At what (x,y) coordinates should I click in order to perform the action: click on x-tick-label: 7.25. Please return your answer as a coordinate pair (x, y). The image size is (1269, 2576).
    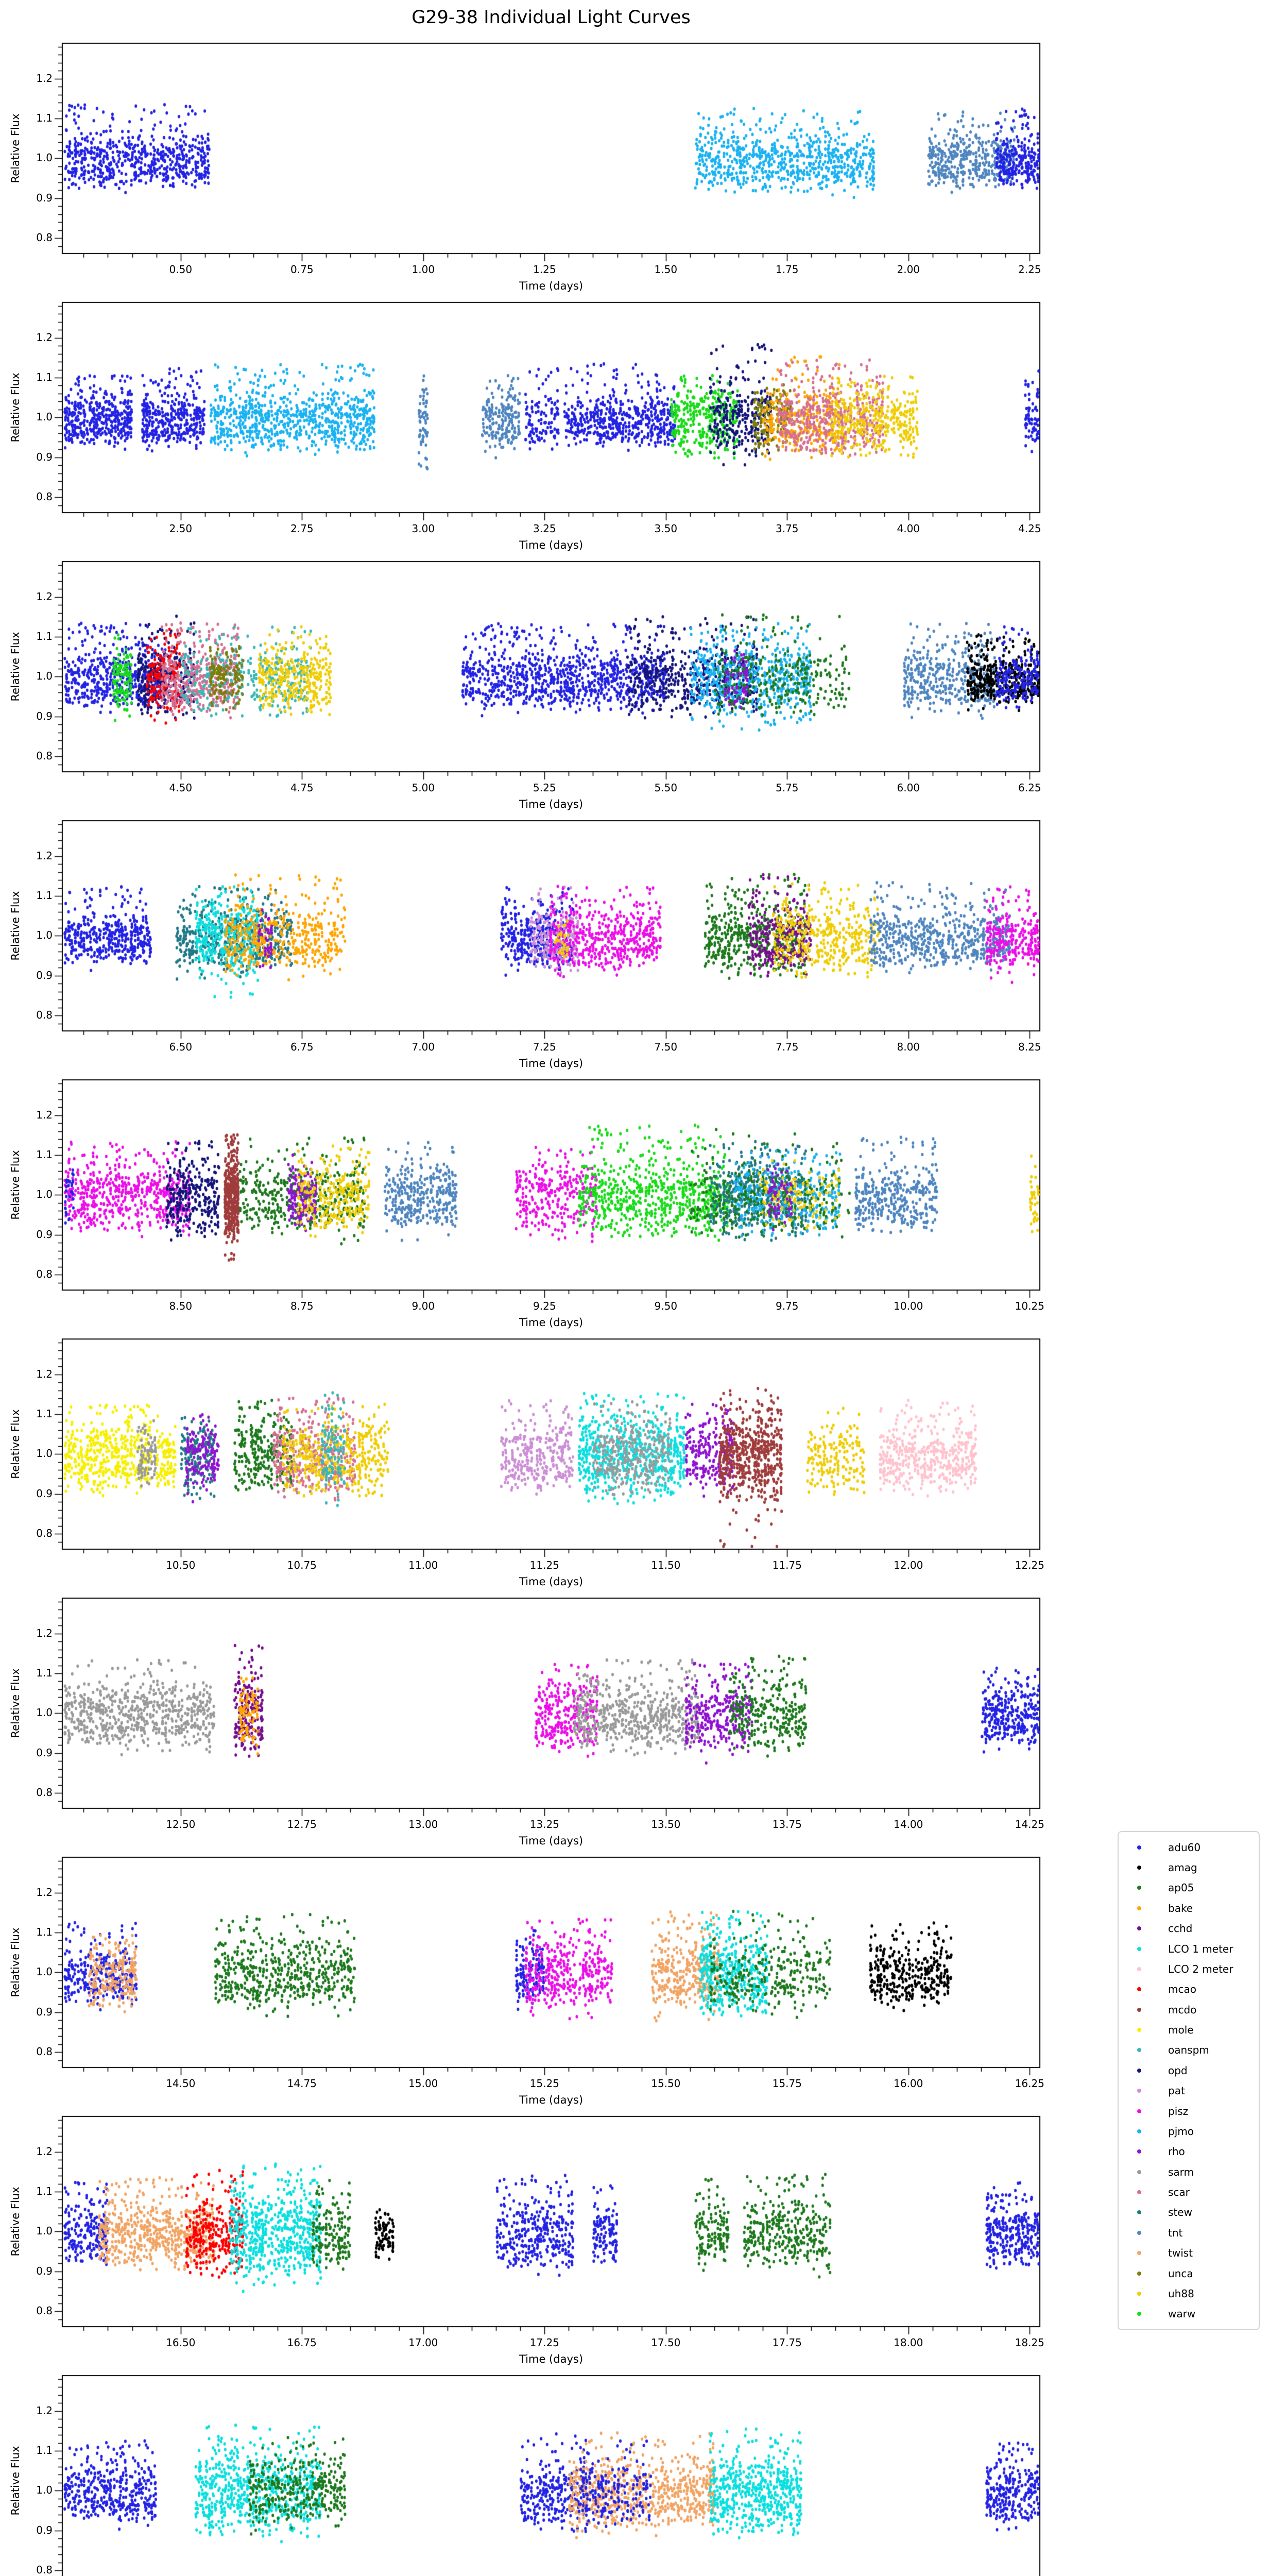
    Looking at the image, I should click on (544, 1047).